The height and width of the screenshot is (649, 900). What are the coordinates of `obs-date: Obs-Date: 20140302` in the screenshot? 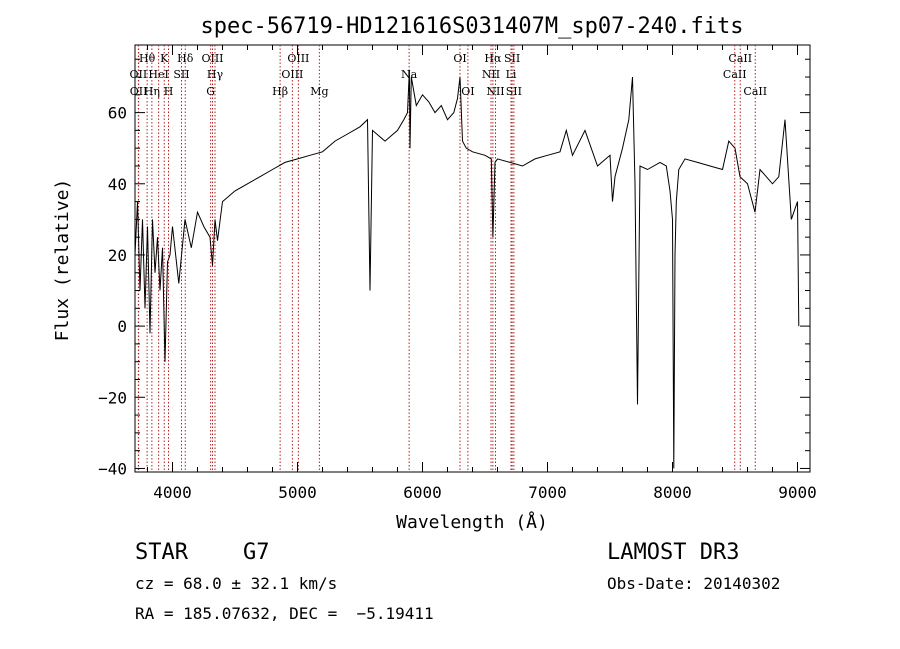 It's located at (694, 583).